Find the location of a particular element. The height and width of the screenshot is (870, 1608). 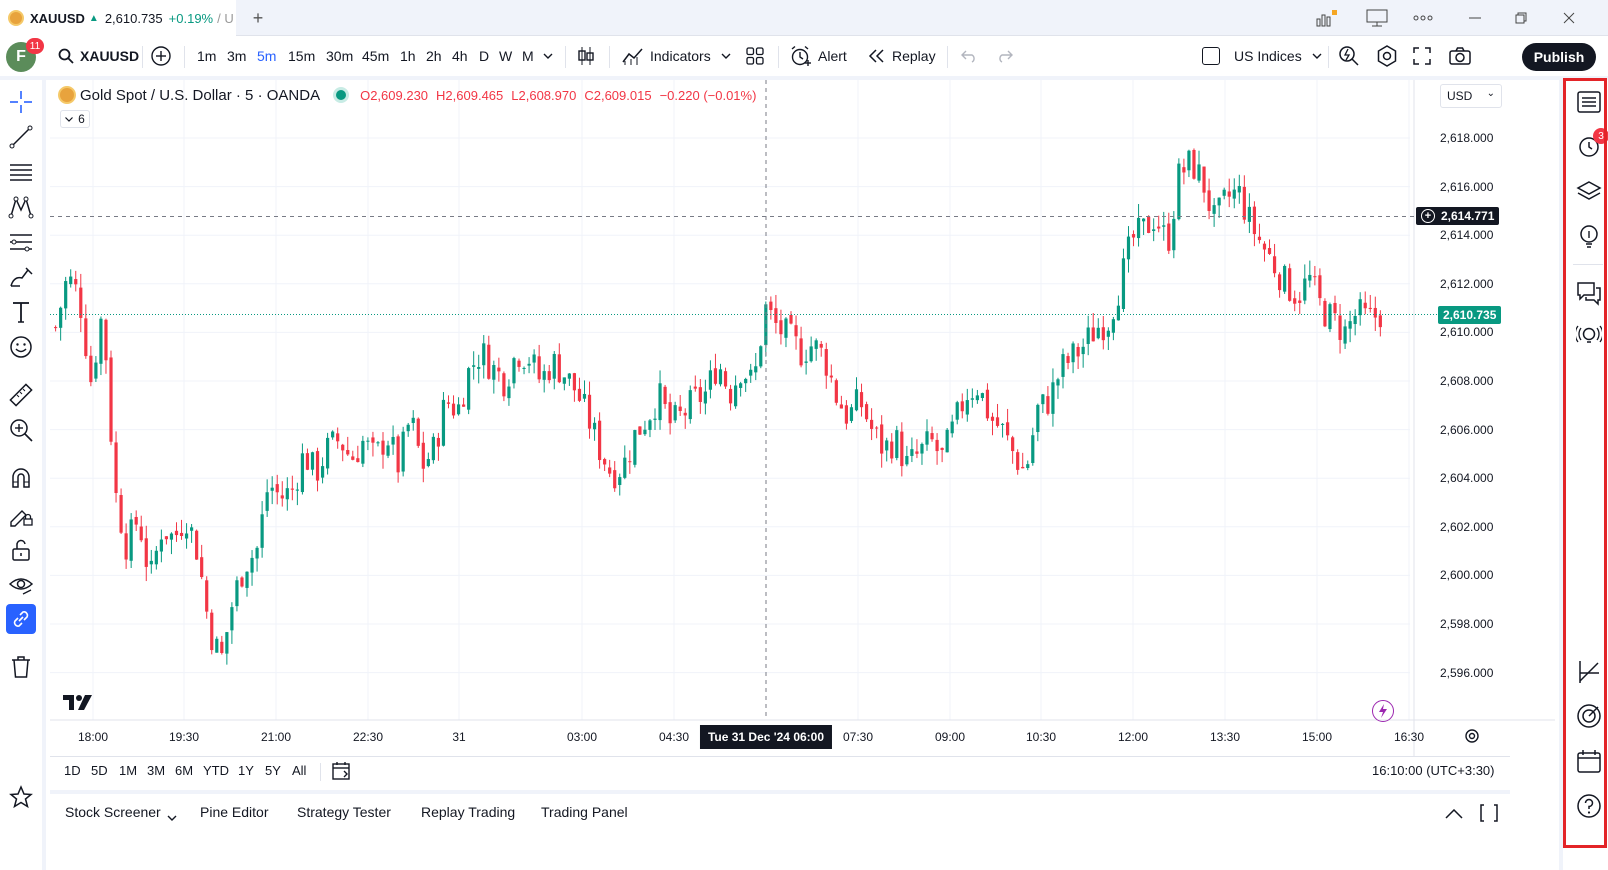

range-1d: 1D is located at coordinates (72, 770).